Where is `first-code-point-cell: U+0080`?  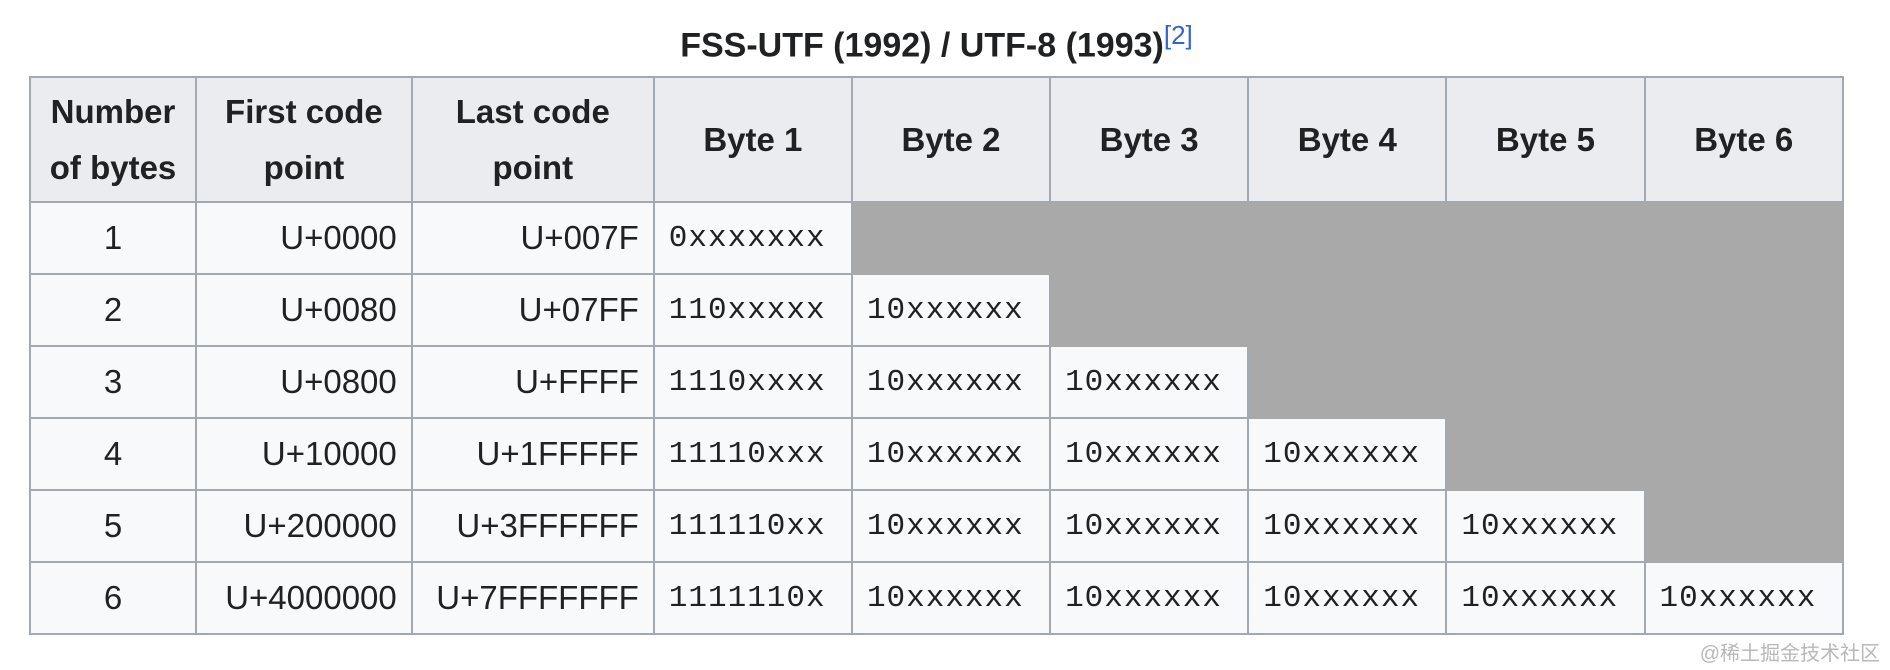
first-code-point-cell: U+0080 is located at coordinates (304, 310).